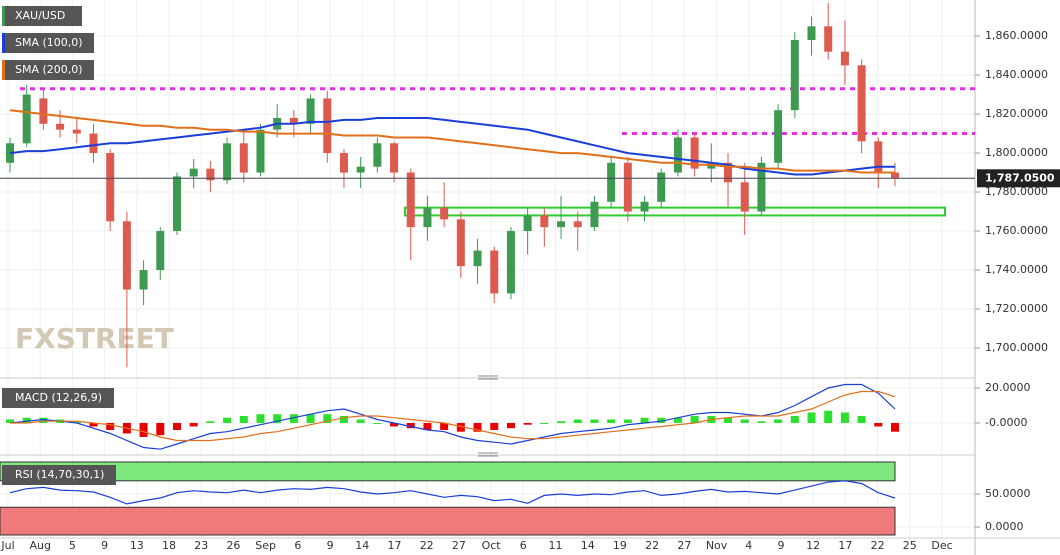 The height and width of the screenshot is (555, 1060). What do you see at coordinates (675, 211) in the screenshot?
I see `support-zone` at bounding box center [675, 211].